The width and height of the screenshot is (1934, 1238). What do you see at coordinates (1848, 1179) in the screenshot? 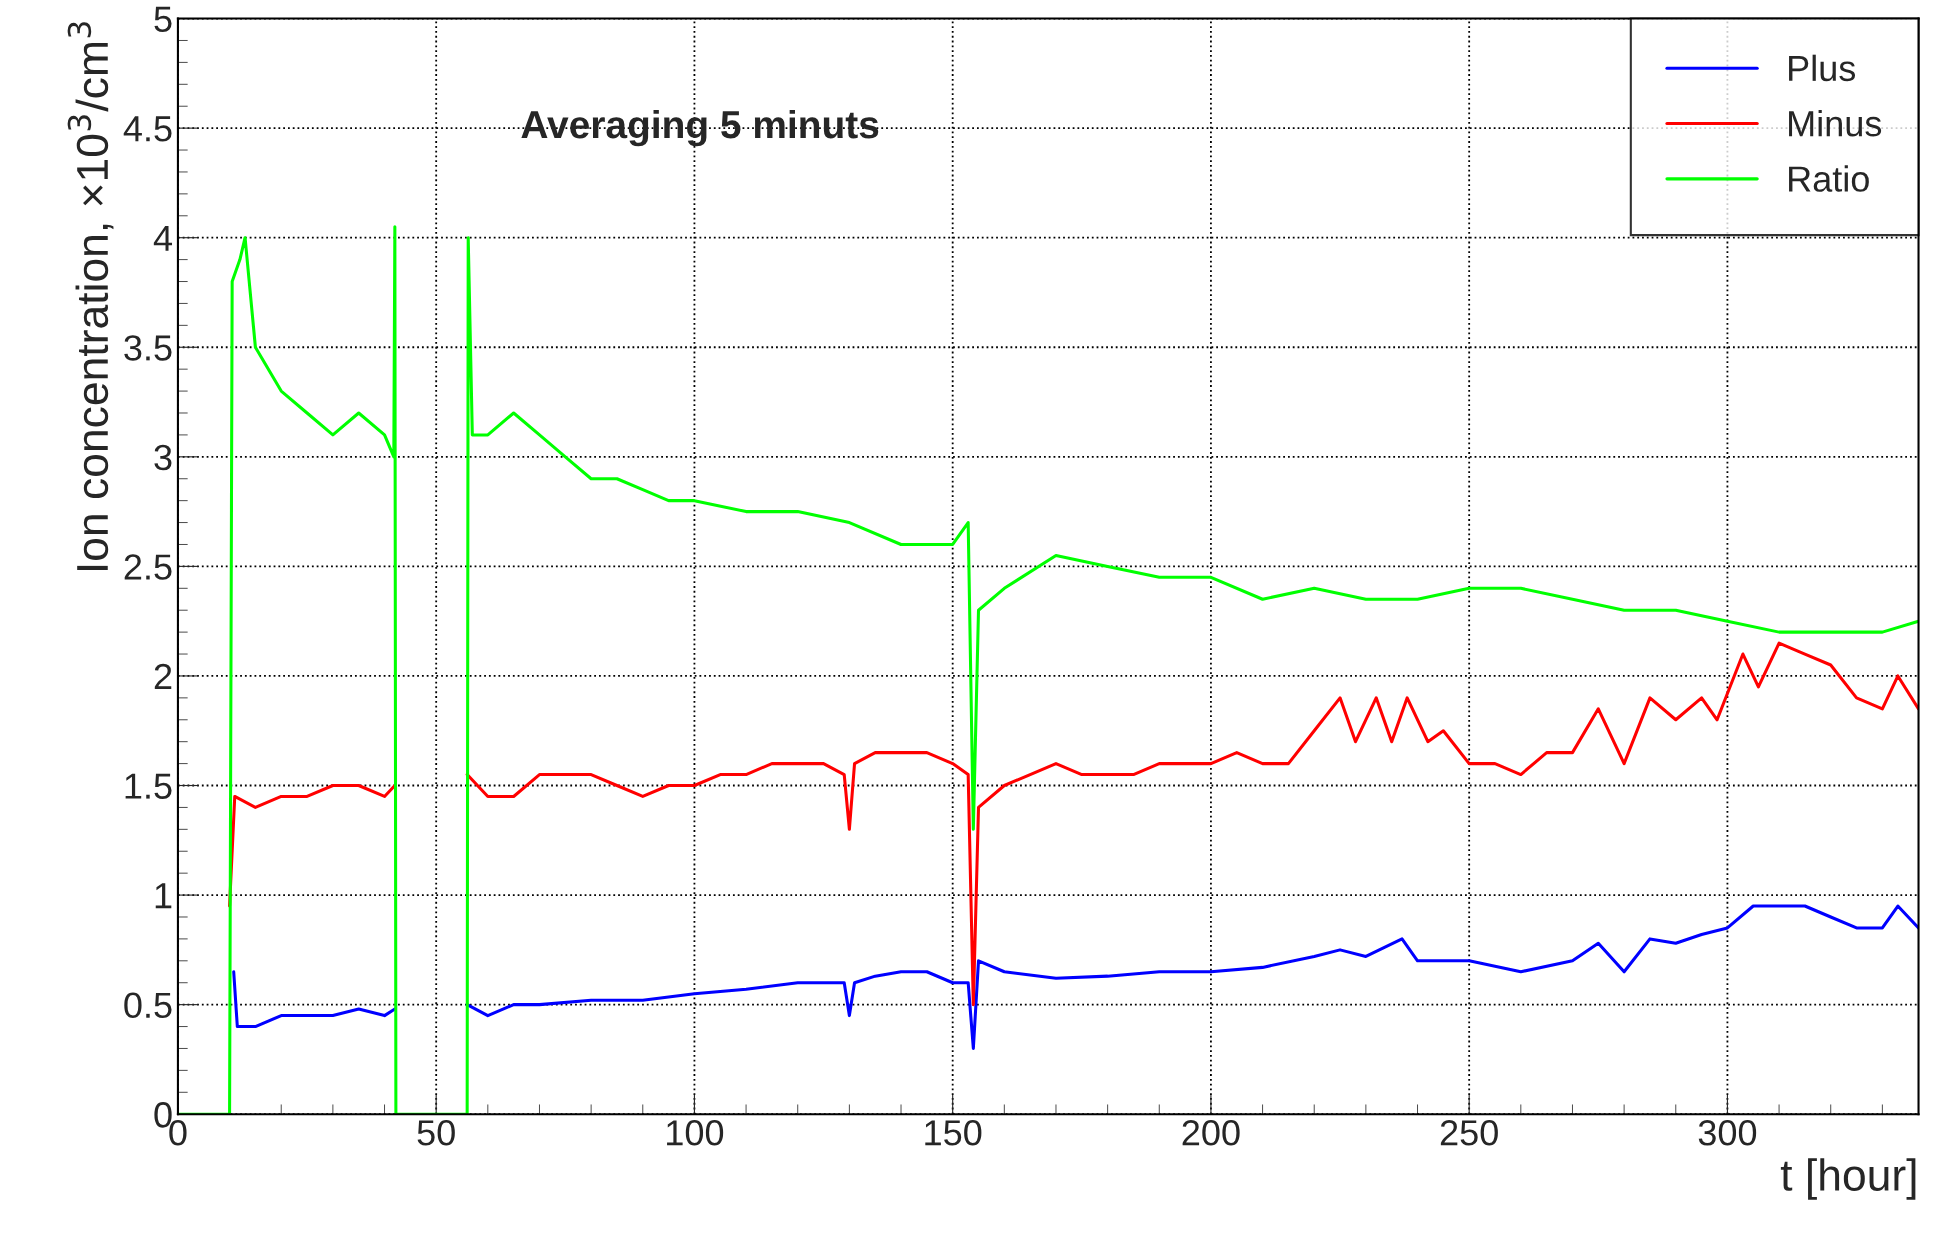
I see `x-axis-title: t [hour]` at bounding box center [1848, 1179].